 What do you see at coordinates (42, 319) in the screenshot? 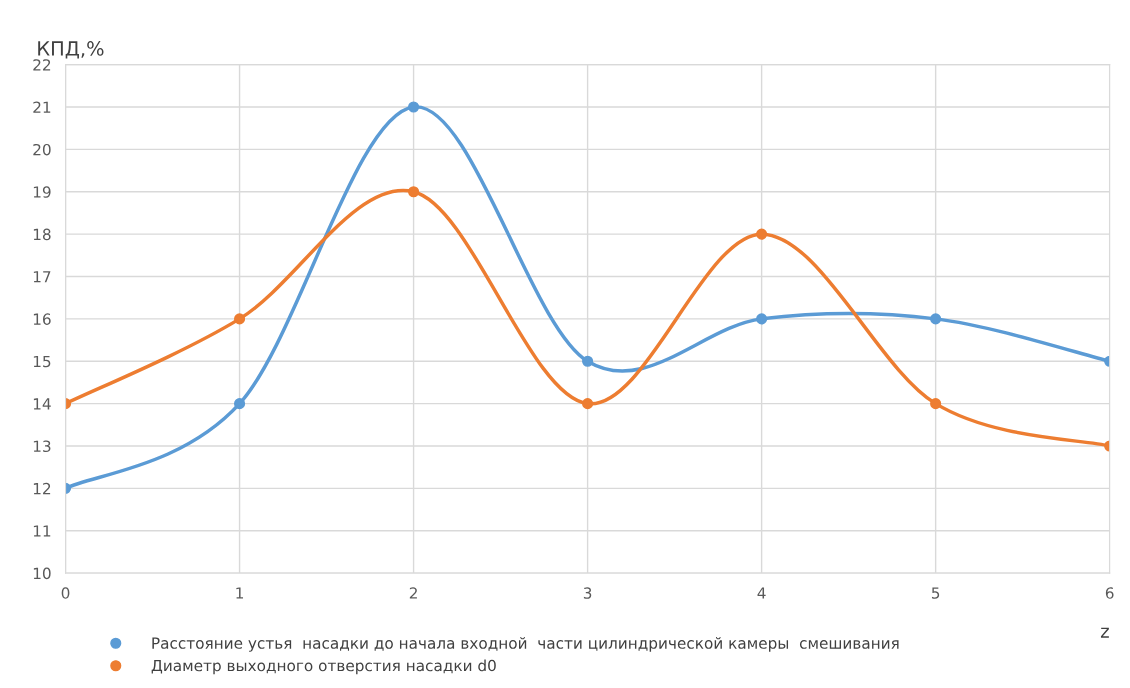
I see `y-tick-label: 16` at bounding box center [42, 319].